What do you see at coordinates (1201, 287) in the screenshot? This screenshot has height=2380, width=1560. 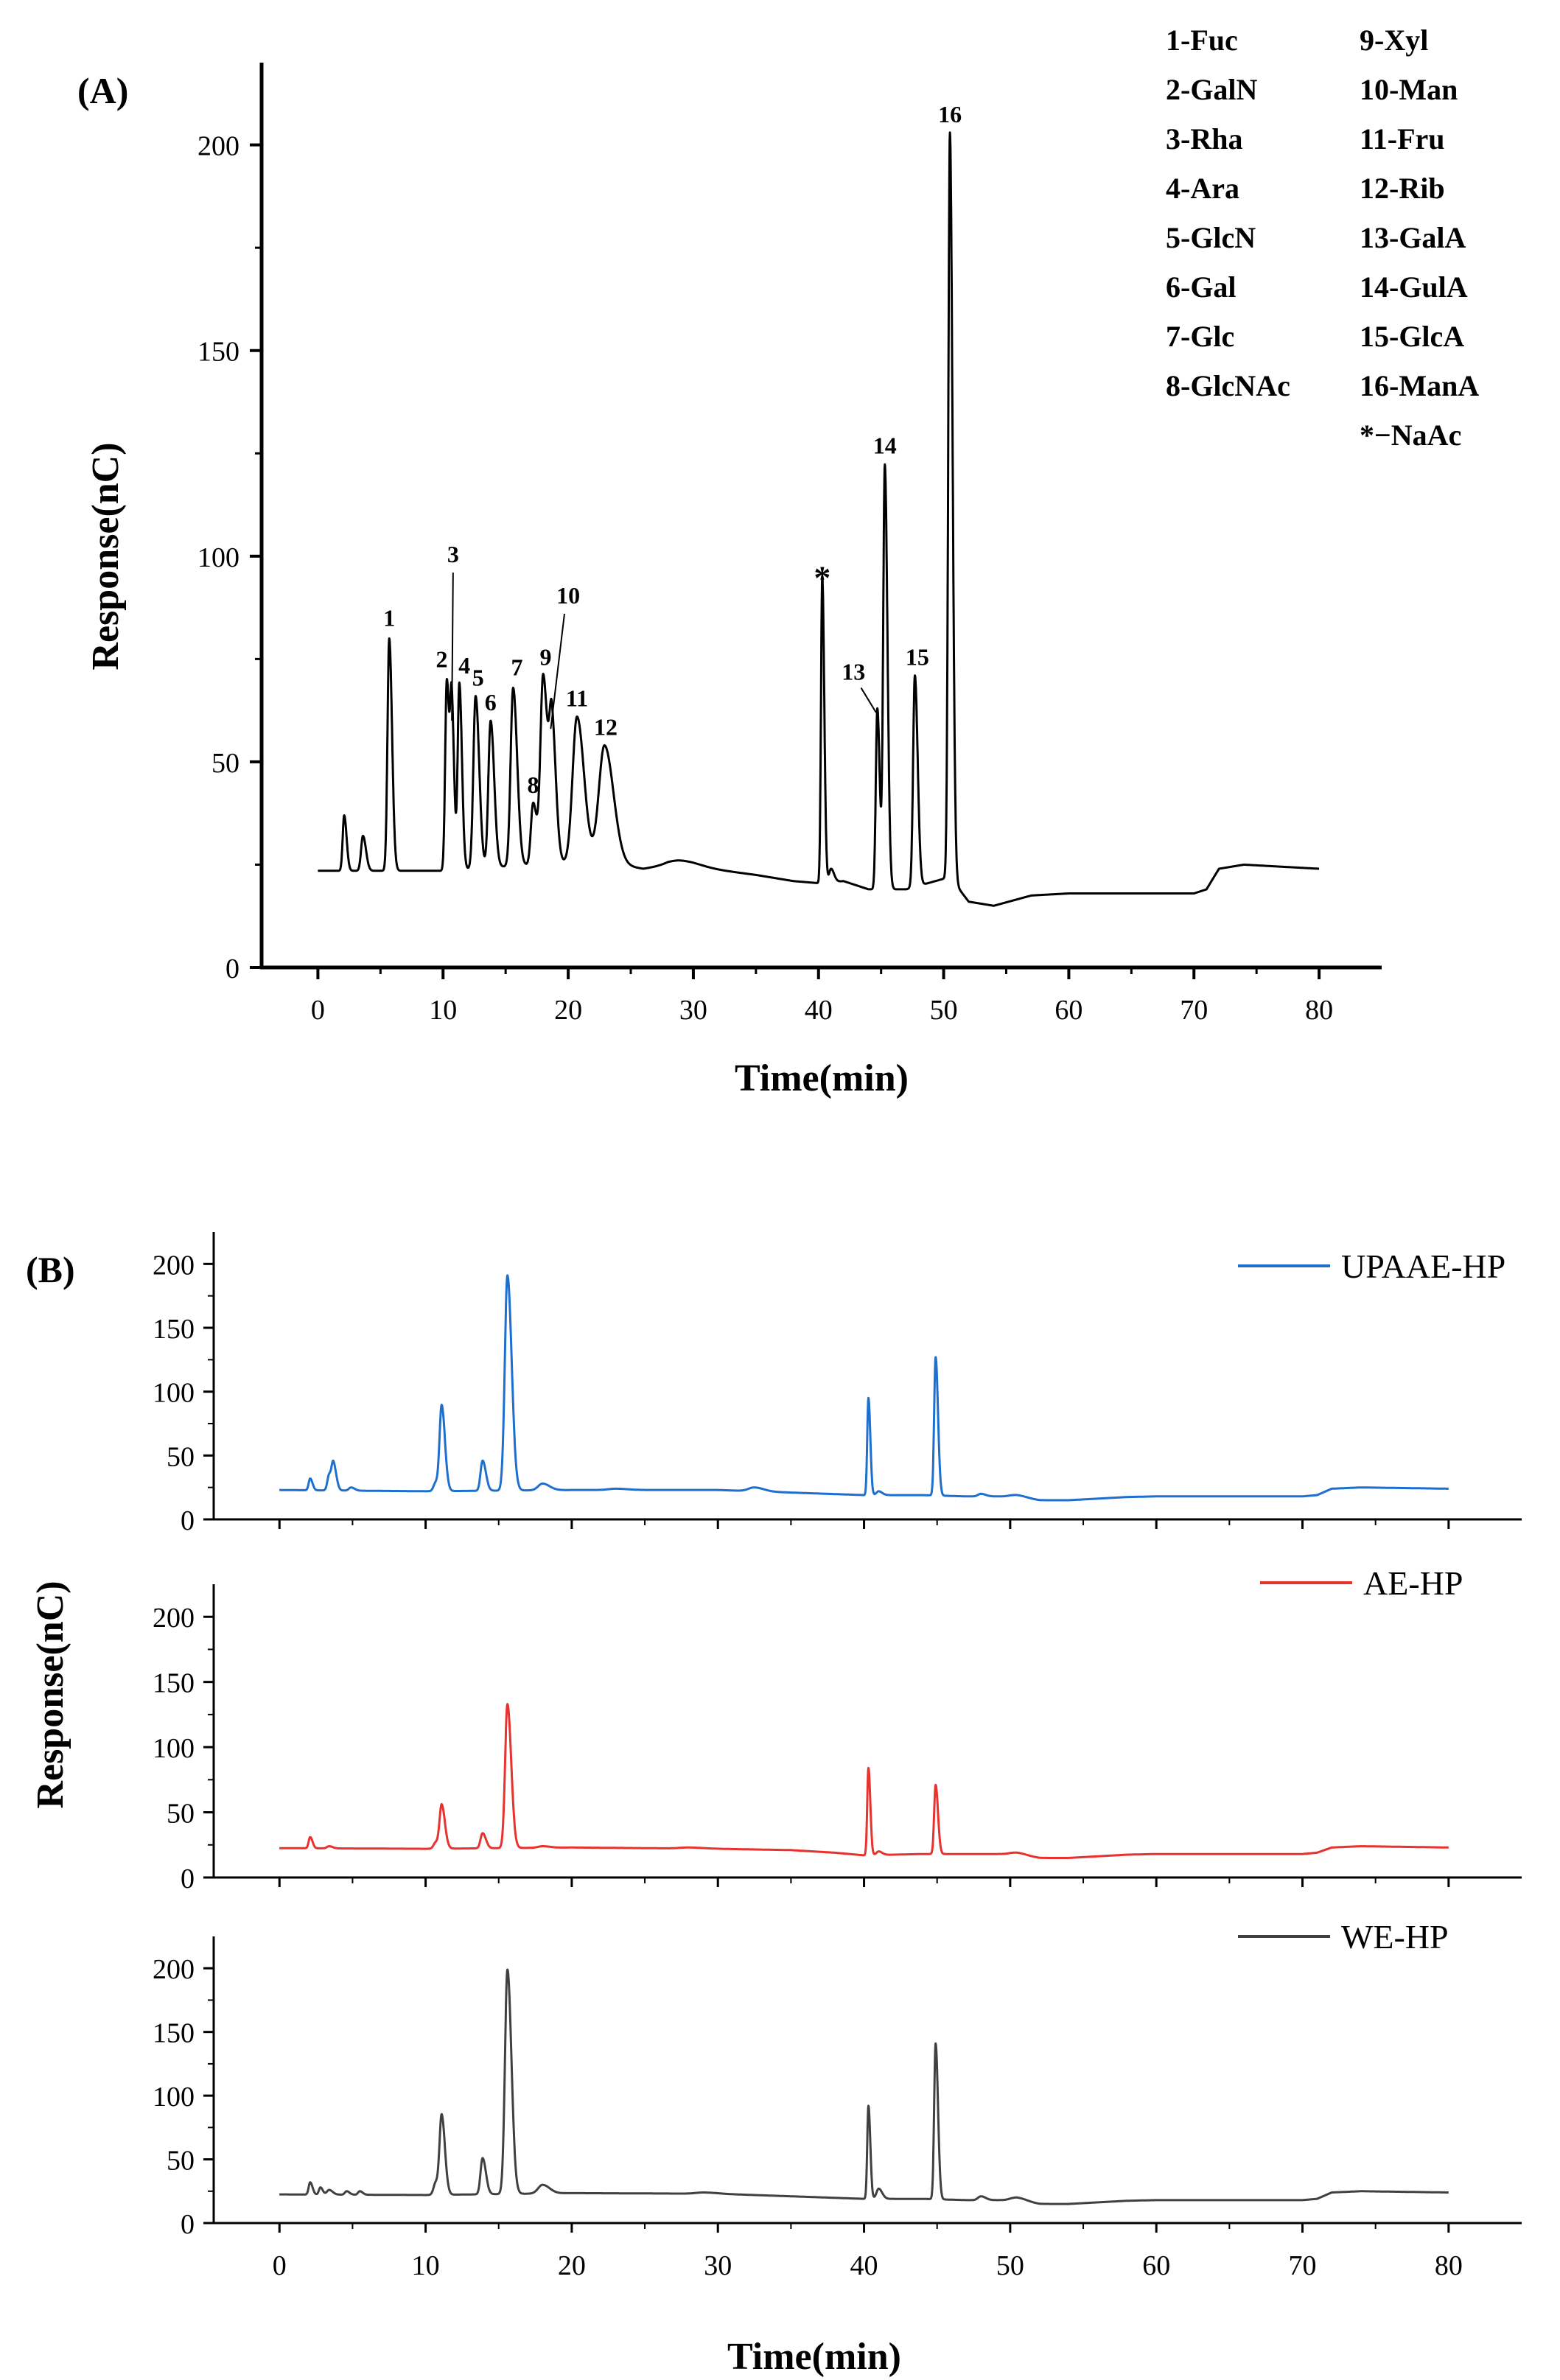 I see `legend-entry: 6-Gal` at bounding box center [1201, 287].